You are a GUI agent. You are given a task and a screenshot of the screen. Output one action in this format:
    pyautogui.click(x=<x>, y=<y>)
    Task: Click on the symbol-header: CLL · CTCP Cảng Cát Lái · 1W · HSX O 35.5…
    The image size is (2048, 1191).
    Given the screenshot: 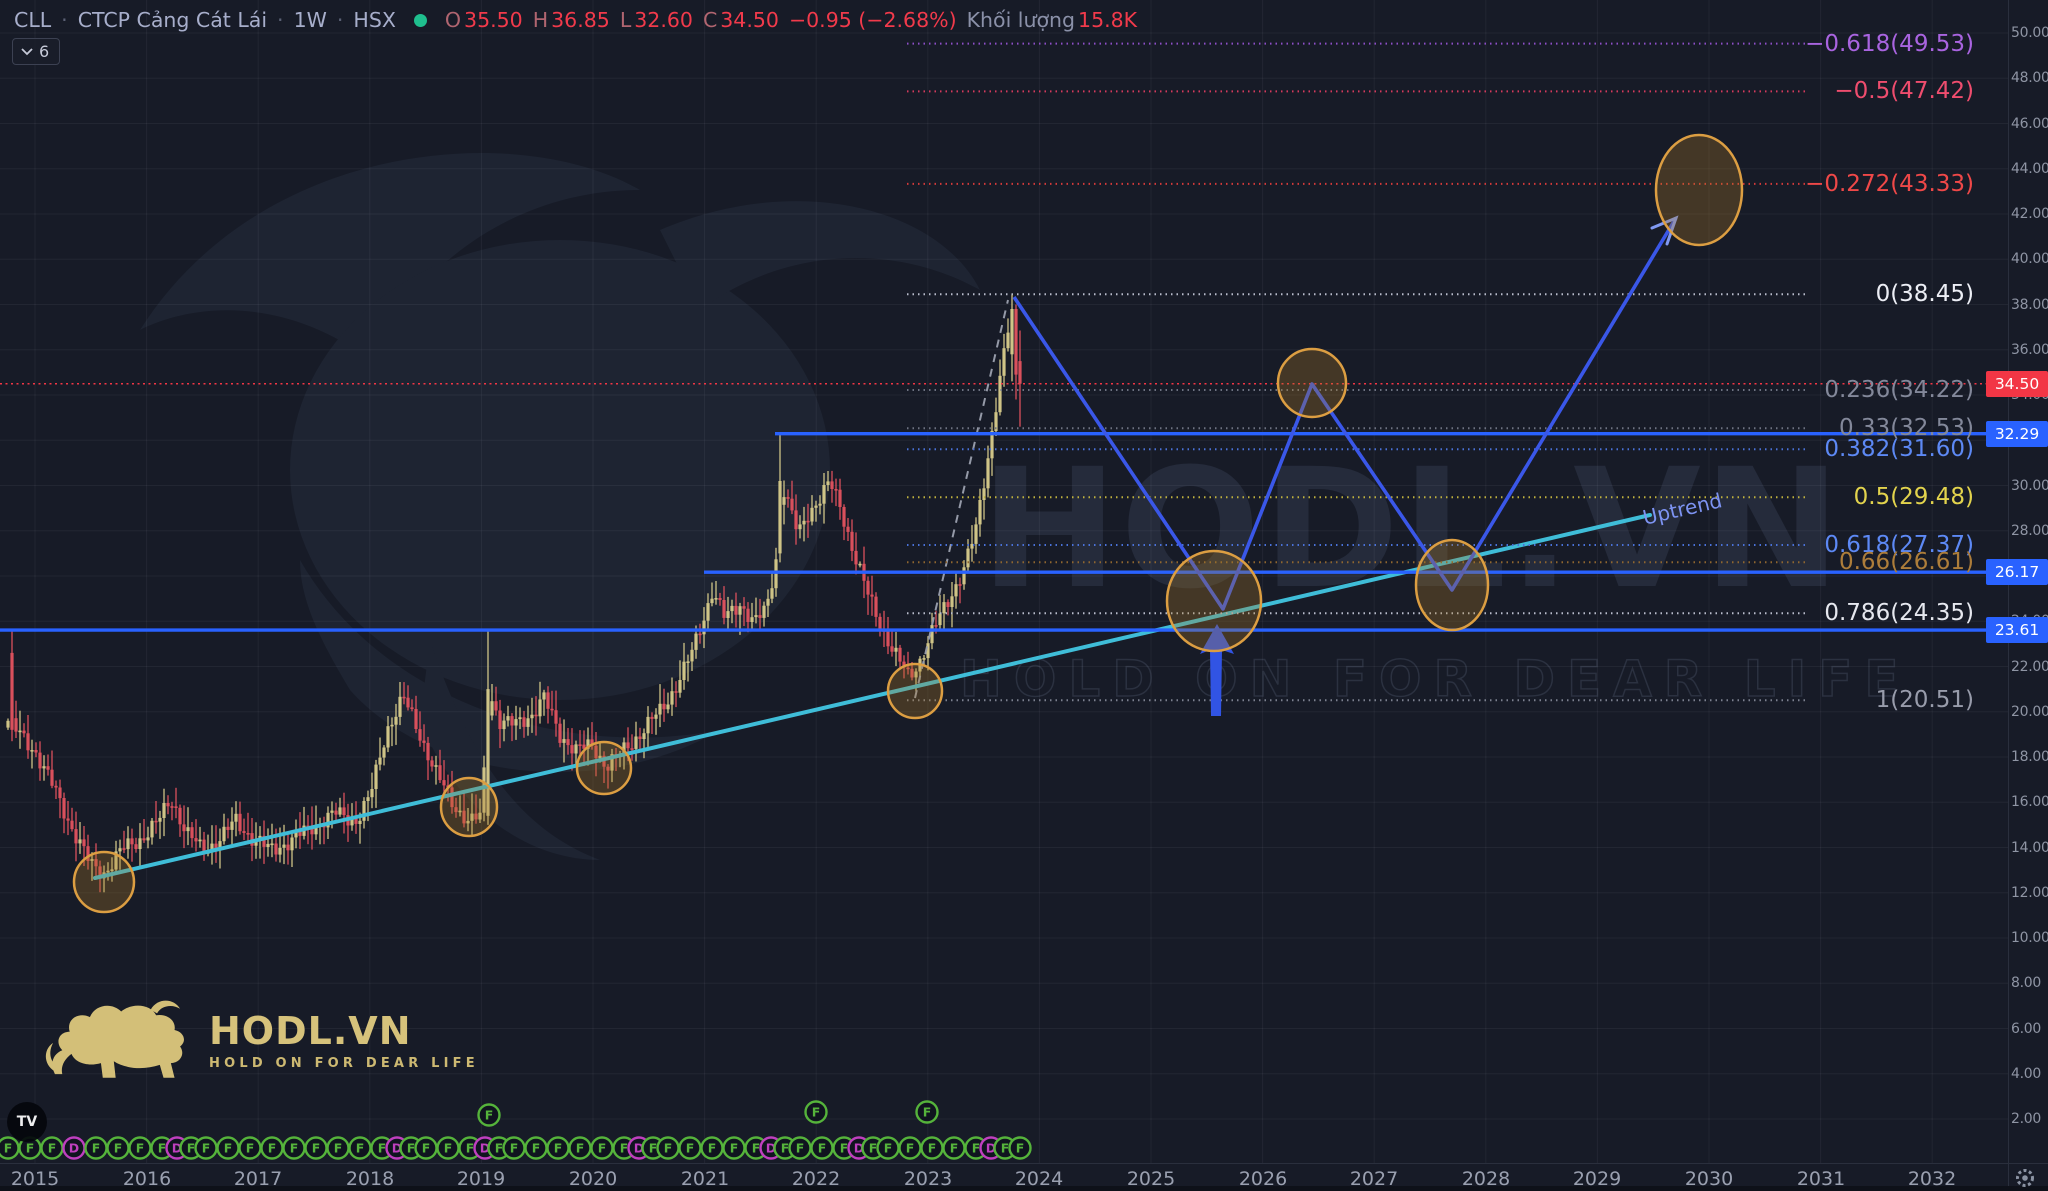 What is the action you would take?
    pyautogui.click(x=575, y=20)
    